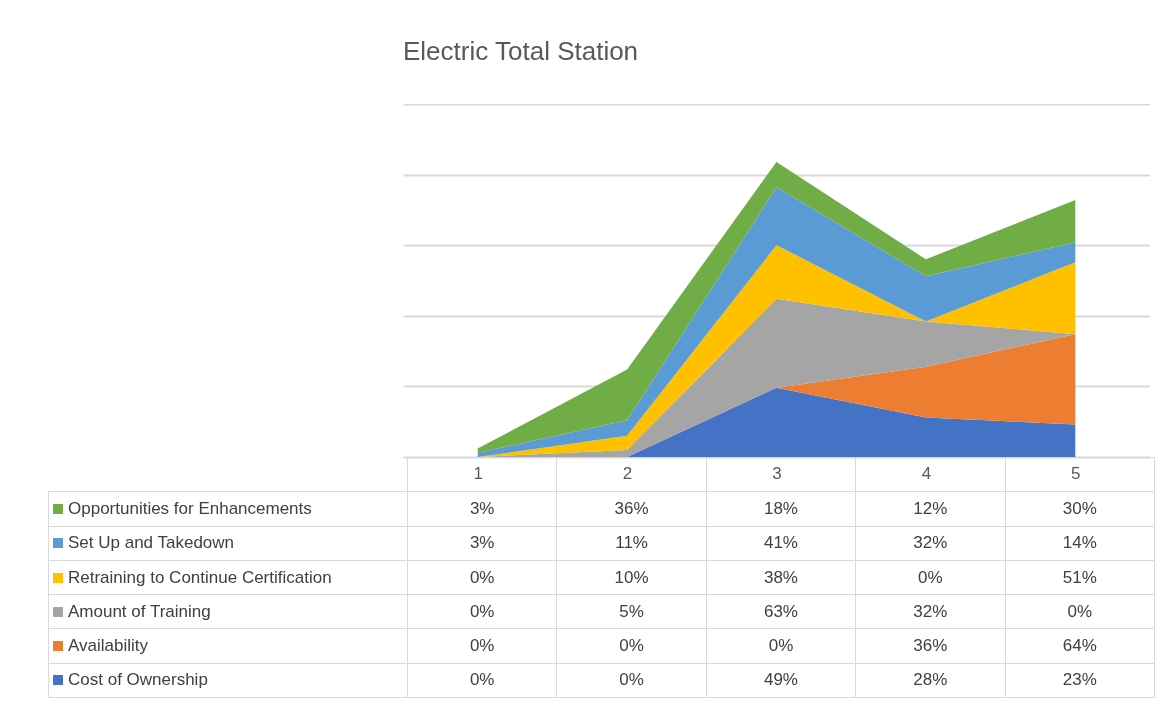 This screenshot has width=1166, height=710. Describe the element at coordinates (781, 577) in the screenshot. I see `data-label: 38%` at that location.